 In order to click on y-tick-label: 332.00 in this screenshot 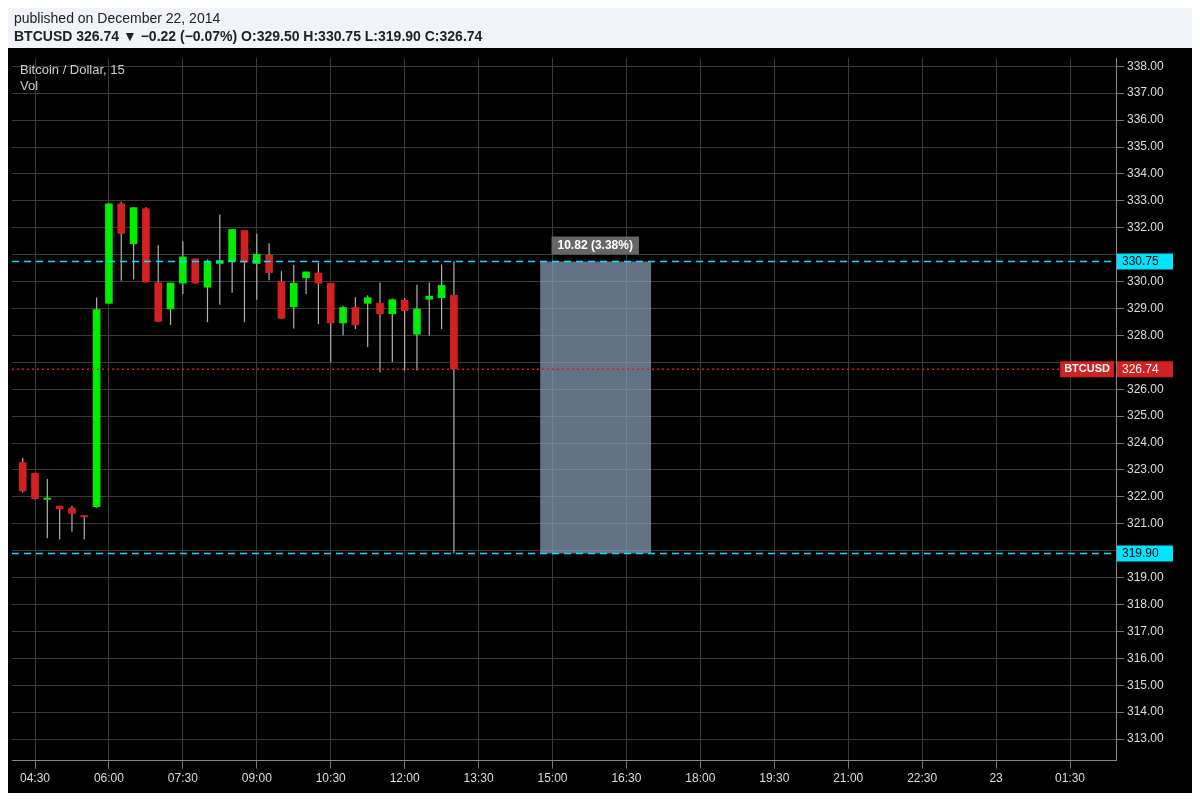, I will do `click(1146, 227)`.